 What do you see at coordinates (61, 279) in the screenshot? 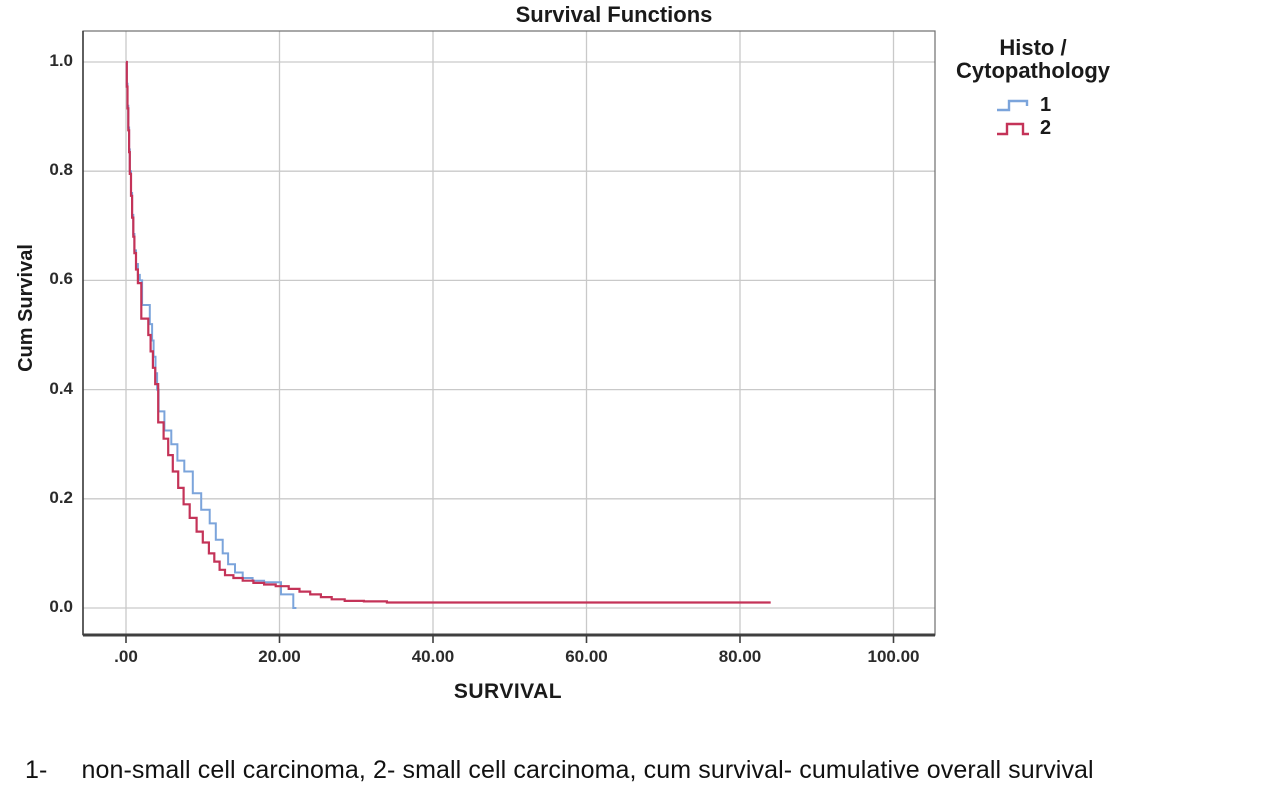
I see `y-tick-label: 0.6` at bounding box center [61, 279].